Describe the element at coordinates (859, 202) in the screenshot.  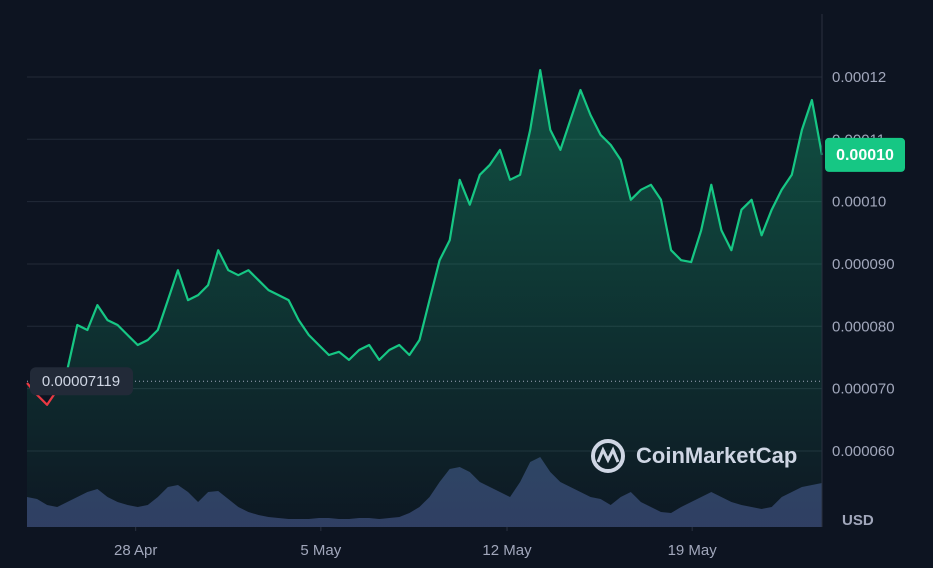
I see `y-tick-label: 0.00010` at that location.